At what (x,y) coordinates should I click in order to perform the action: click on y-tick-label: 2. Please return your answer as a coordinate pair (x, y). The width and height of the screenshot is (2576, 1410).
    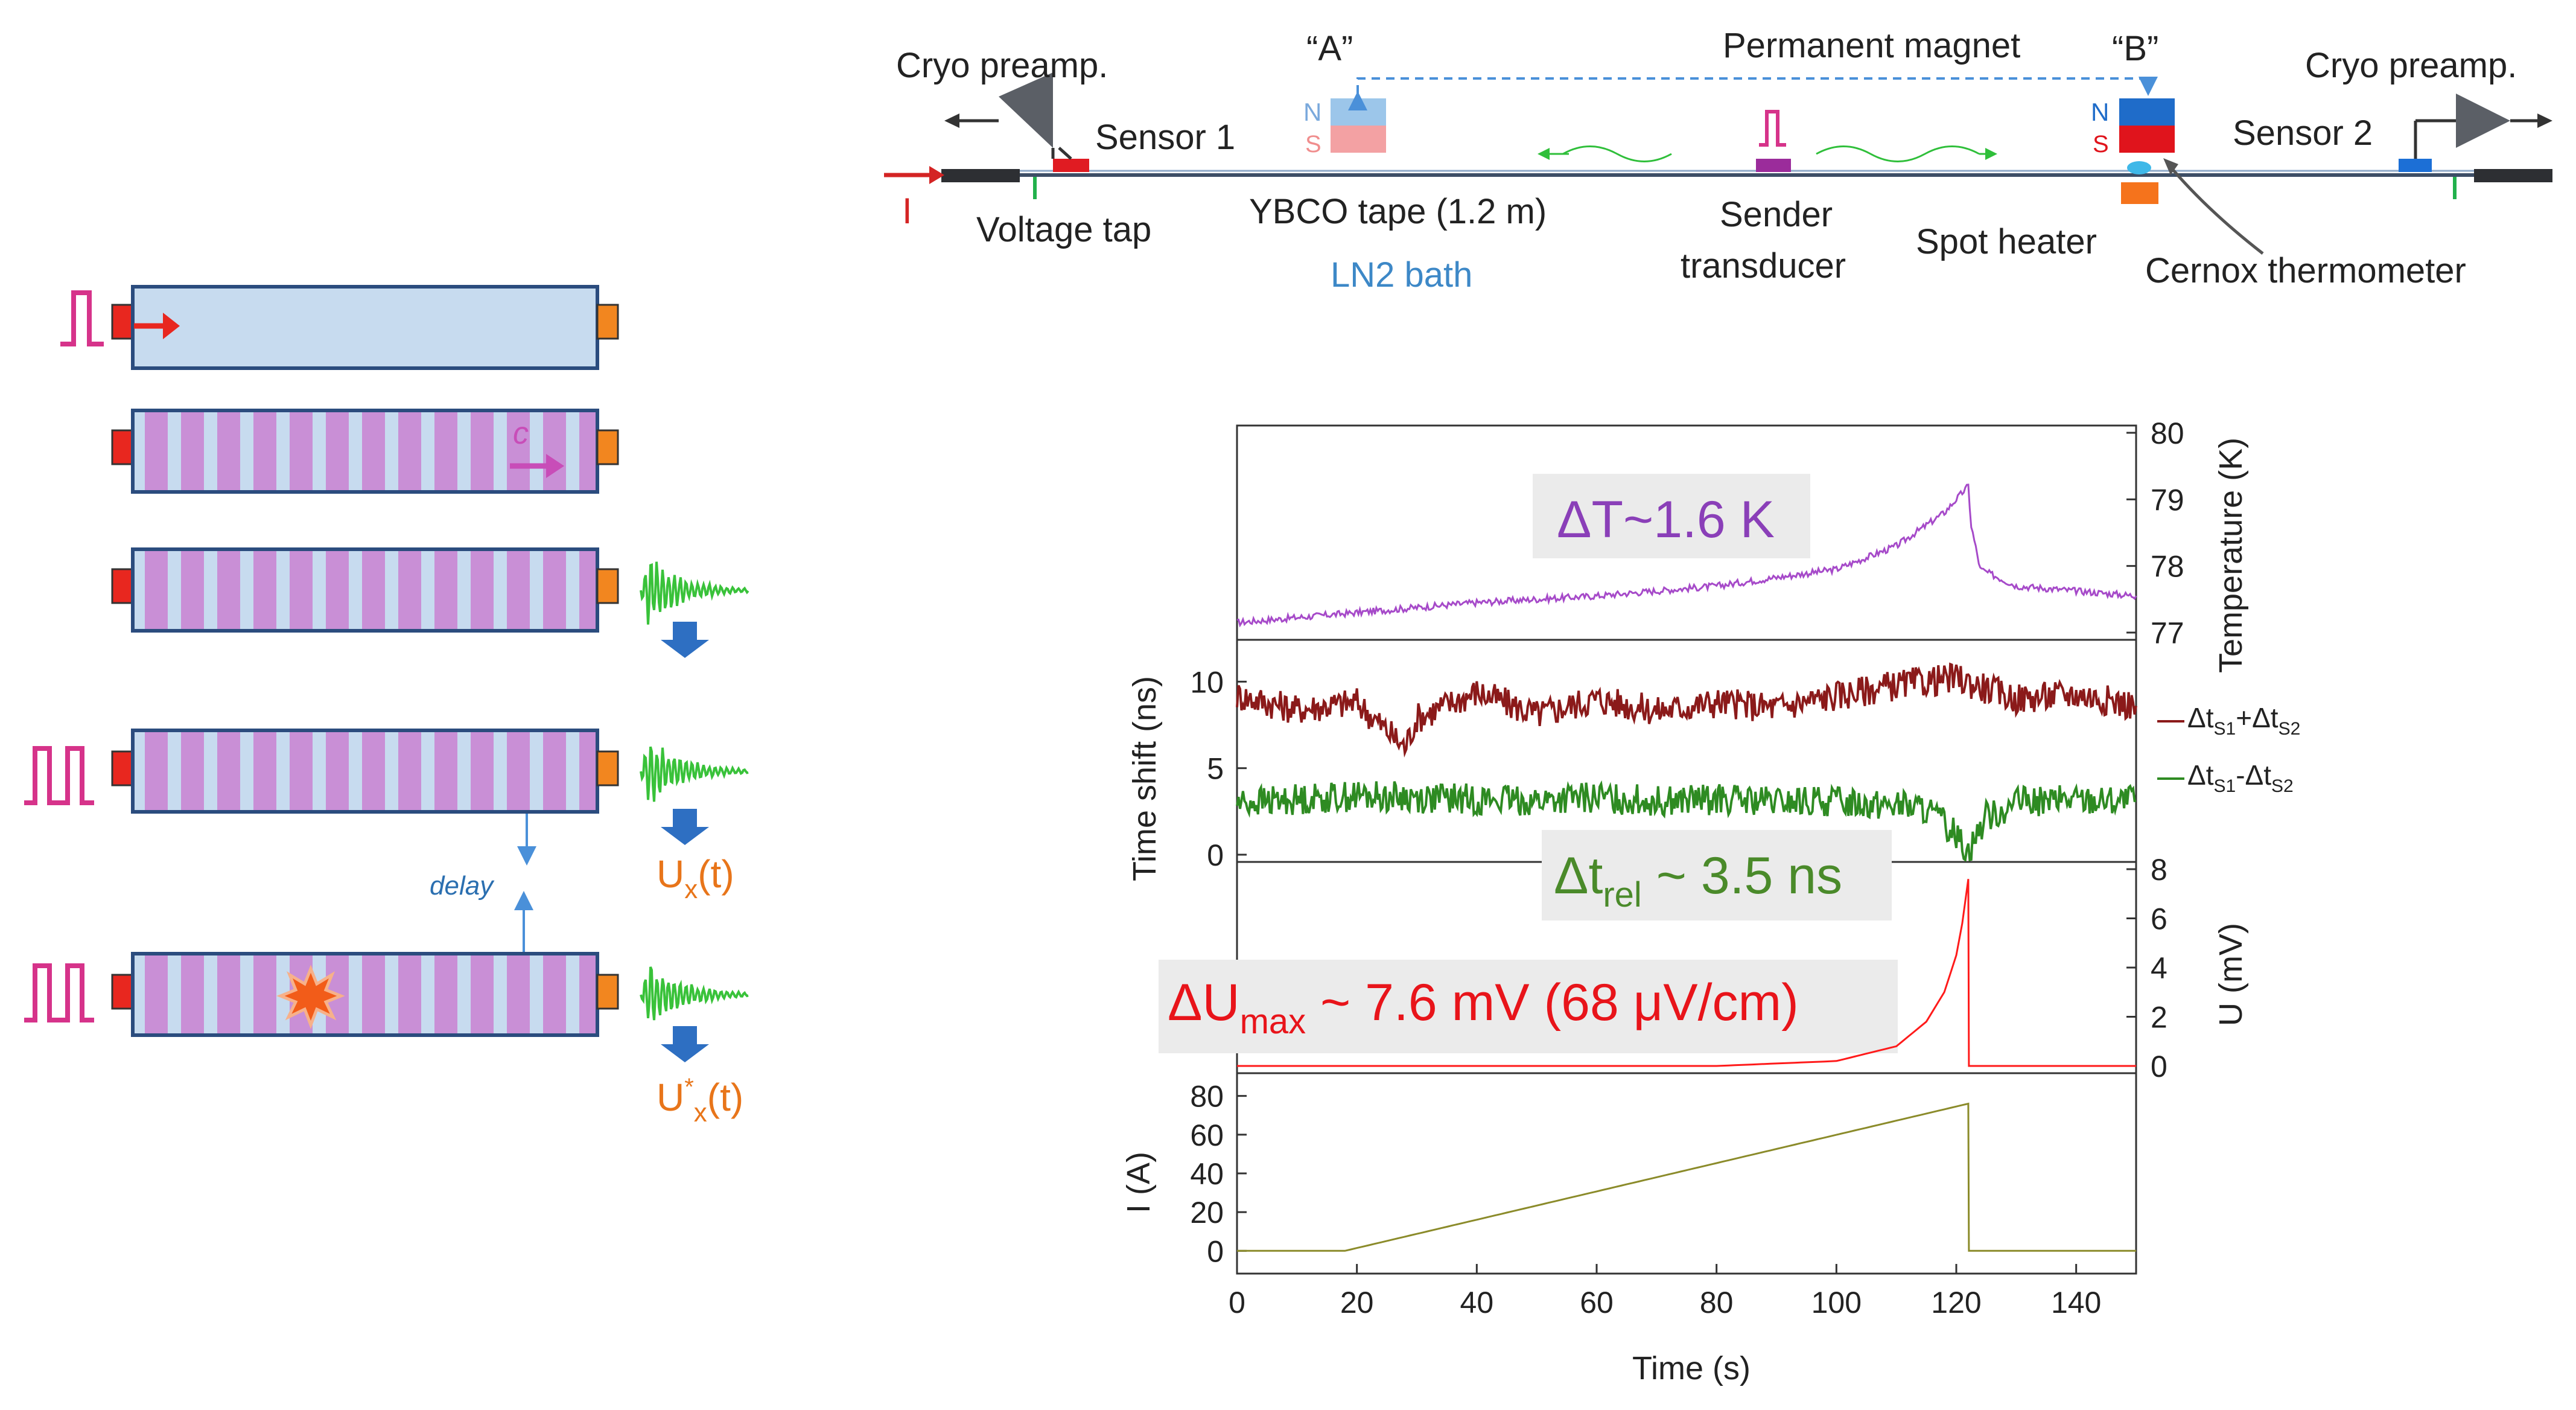
    Looking at the image, I should click on (2159, 1018).